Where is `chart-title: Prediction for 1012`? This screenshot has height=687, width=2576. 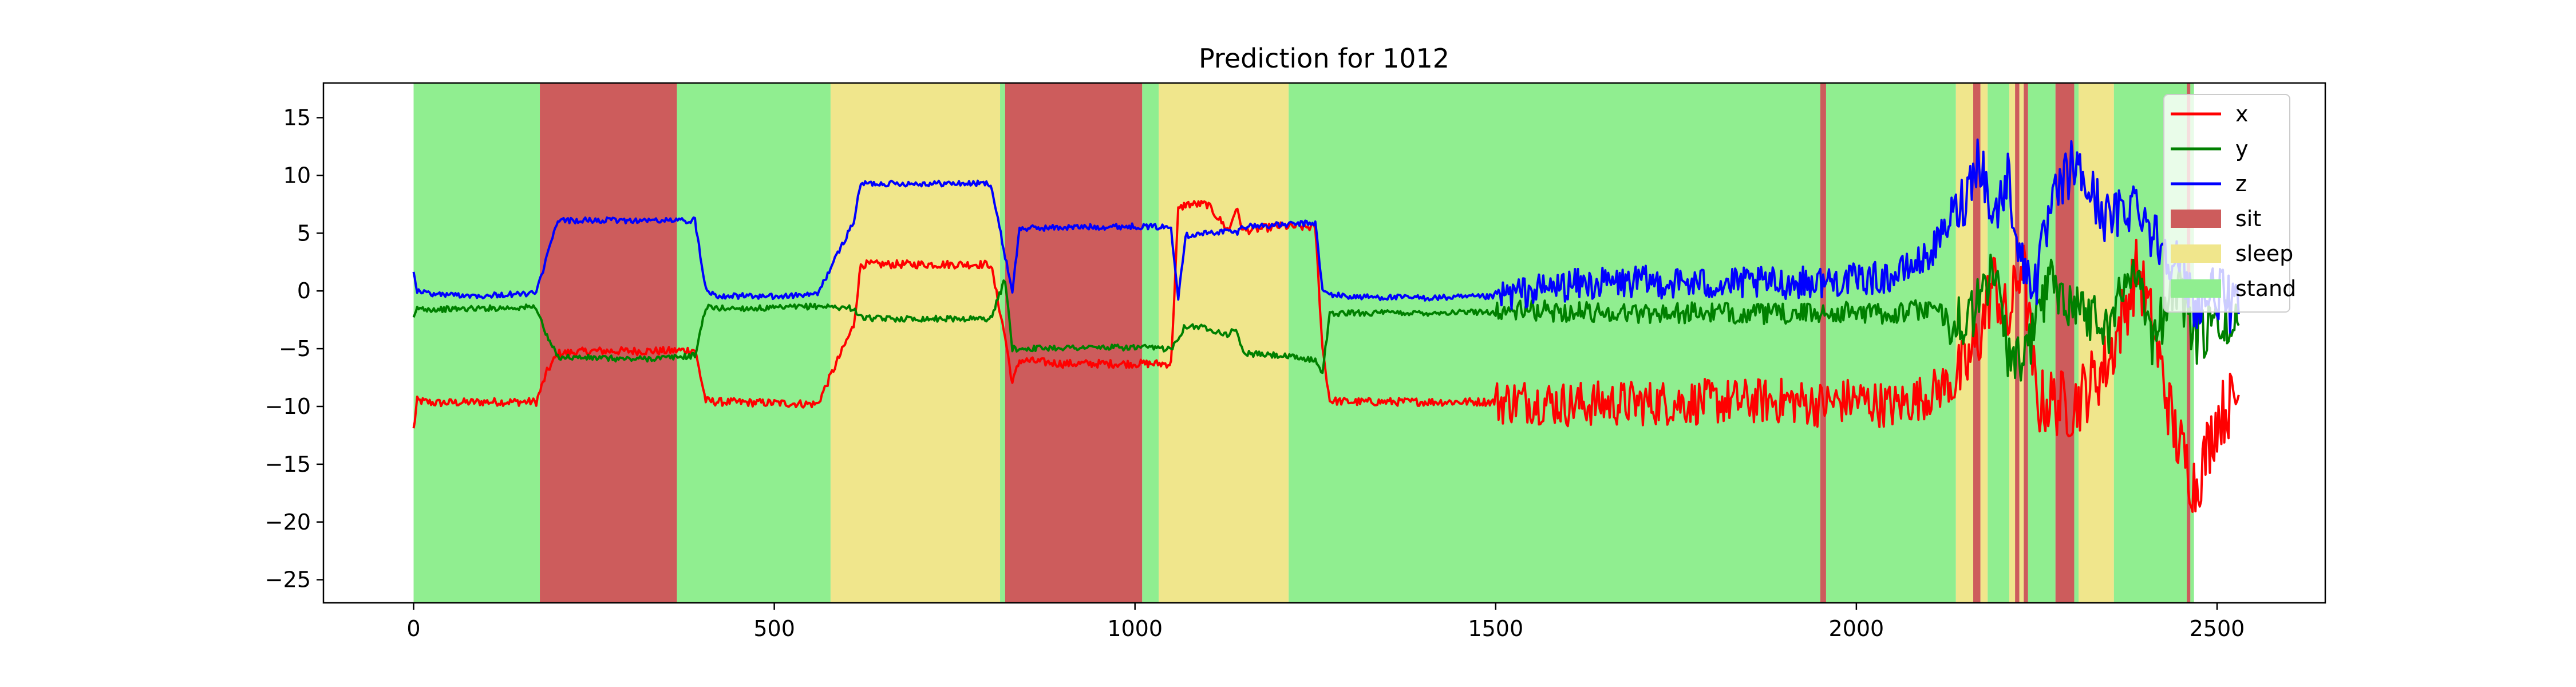 chart-title: Prediction for 1012 is located at coordinates (1324, 58).